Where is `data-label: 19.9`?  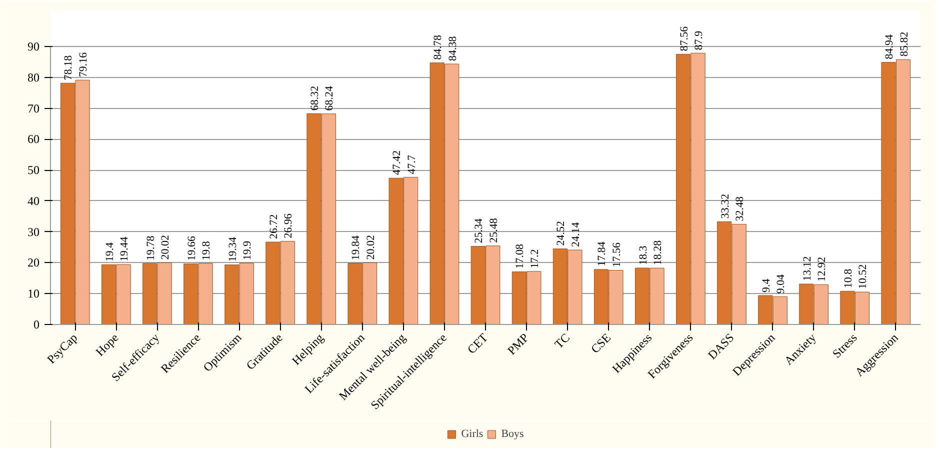
data-label: 19.9 is located at coordinates (248, 250).